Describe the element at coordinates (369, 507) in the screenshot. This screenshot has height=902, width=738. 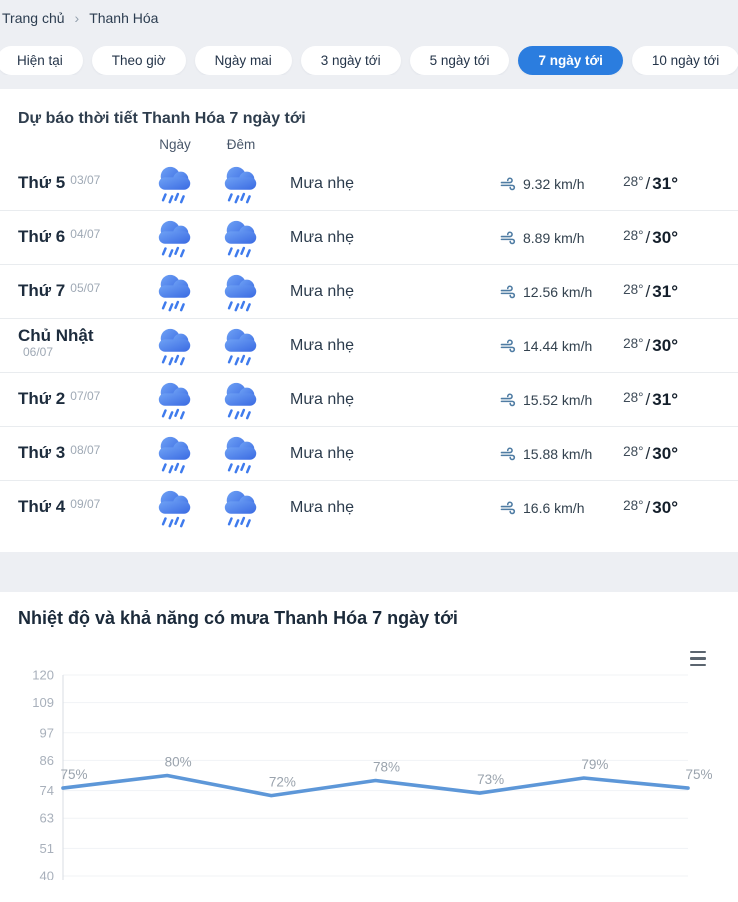
I see `forecast-row: Thứ 4 09/07 Mưa nhẹ 16.6 km/h 28°/30°` at that location.